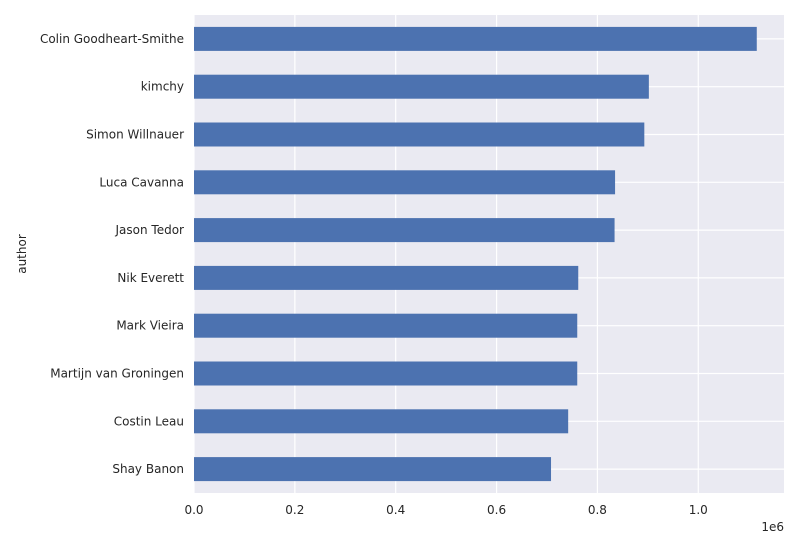  What do you see at coordinates (193, 510) in the screenshot?
I see `x-tick-label: 0.0` at bounding box center [193, 510].